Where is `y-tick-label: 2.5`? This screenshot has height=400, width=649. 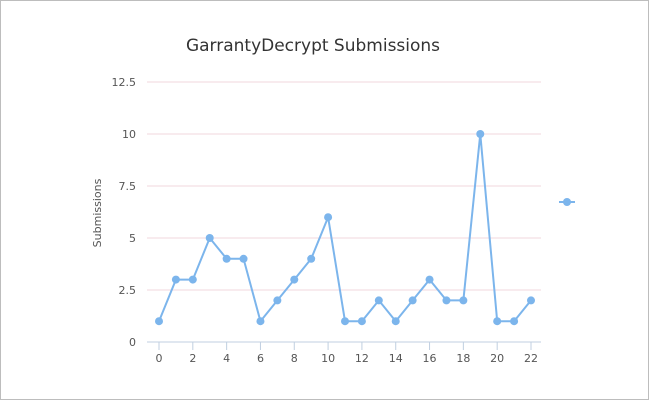 y-tick-label: 2.5 is located at coordinates (128, 290).